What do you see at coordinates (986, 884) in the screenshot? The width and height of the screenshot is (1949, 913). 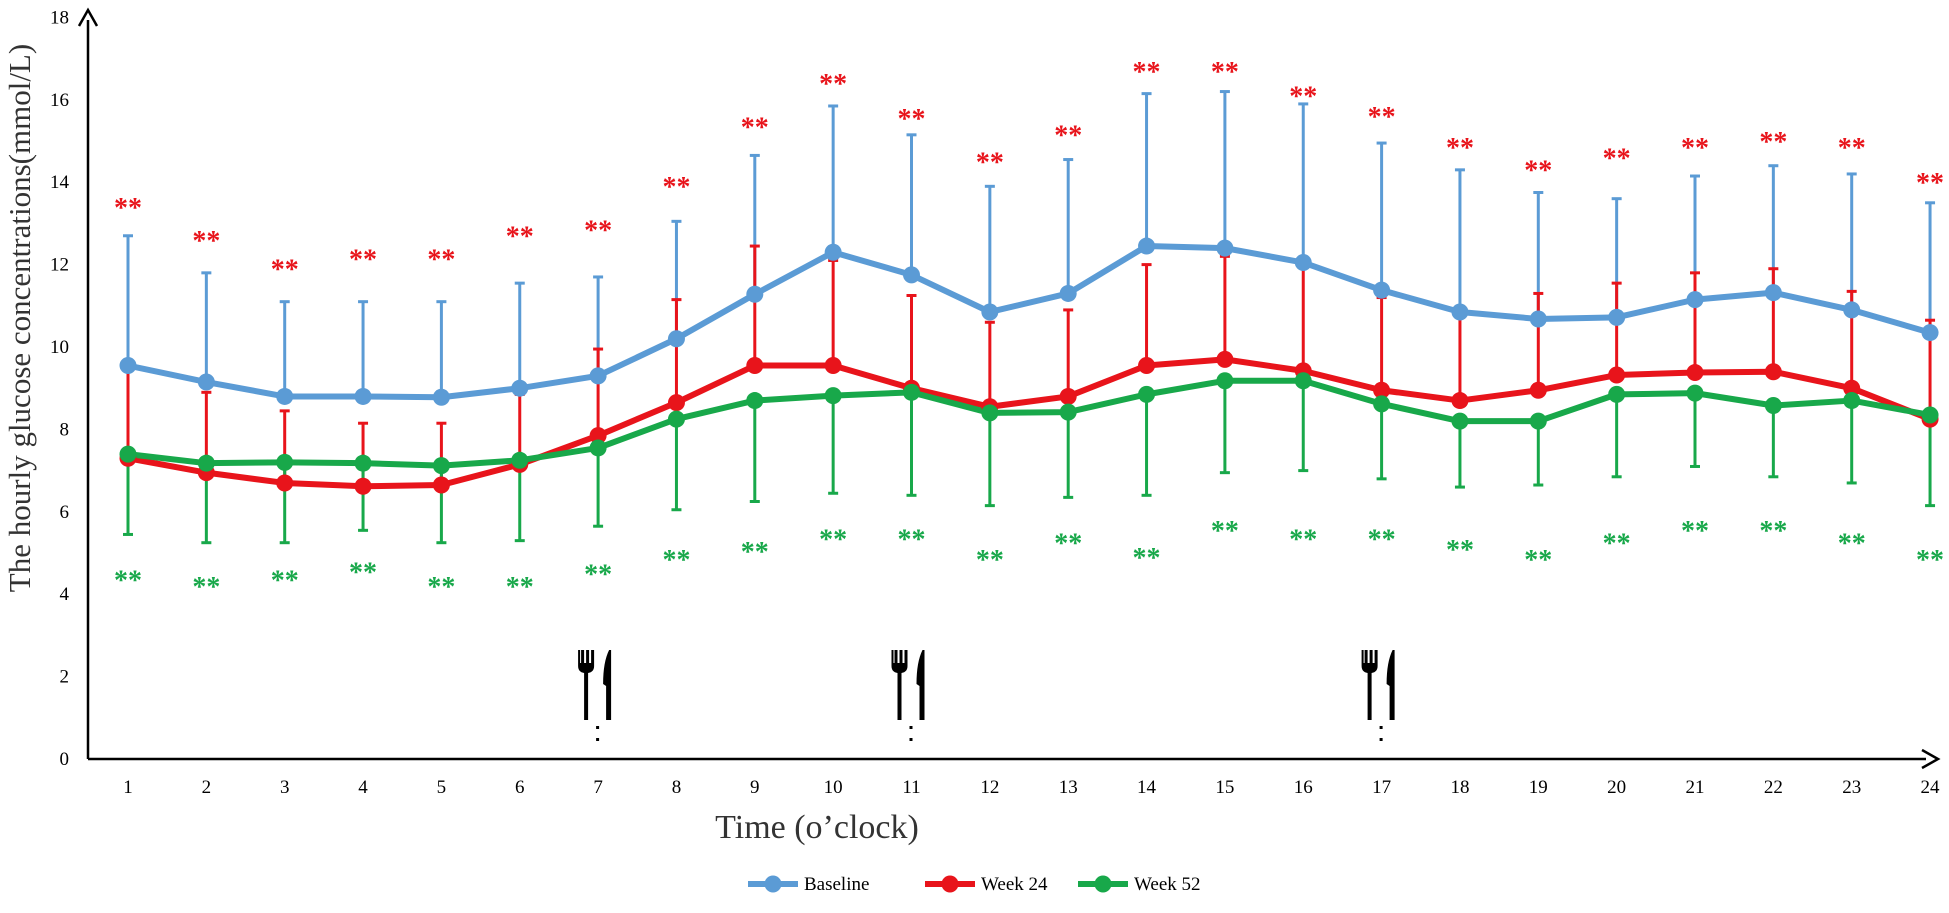 I see `legend-item: Week 24` at bounding box center [986, 884].